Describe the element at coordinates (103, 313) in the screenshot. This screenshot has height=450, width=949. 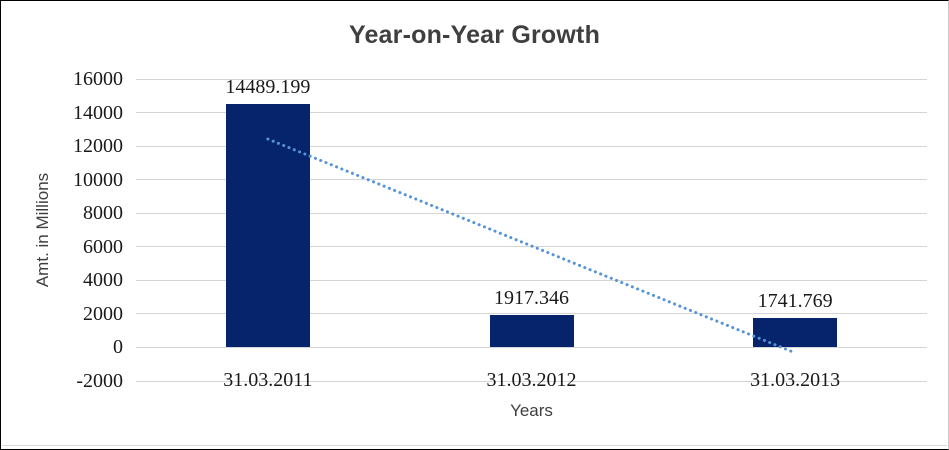
I see `y-tick-label: 2000` at that location.